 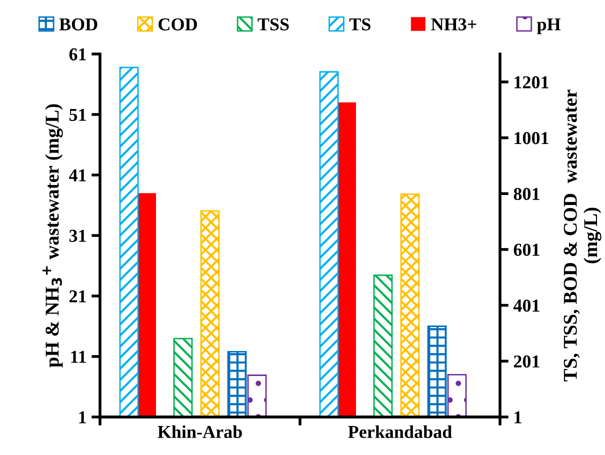 I want to click on x-tick-label: Perkandabad, so click(x=400, y=431).